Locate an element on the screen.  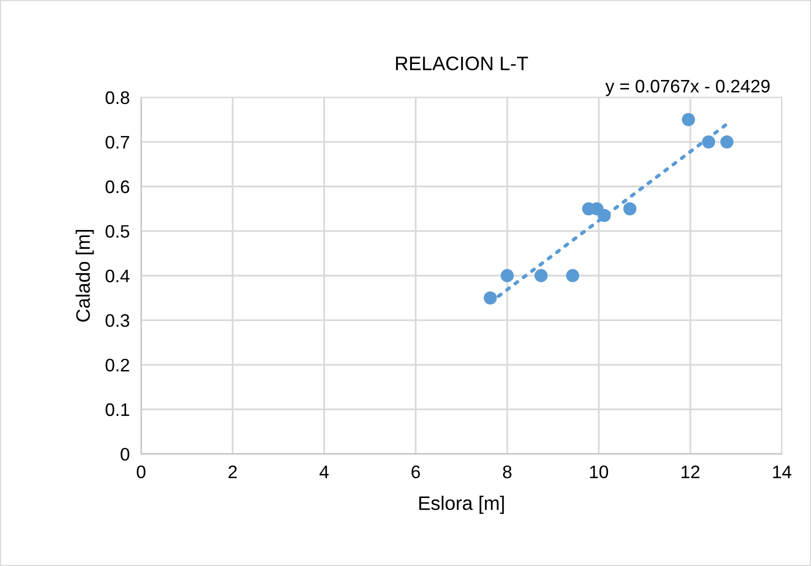
y-tick-label: 0.8 is located at coordinates (118, 97).